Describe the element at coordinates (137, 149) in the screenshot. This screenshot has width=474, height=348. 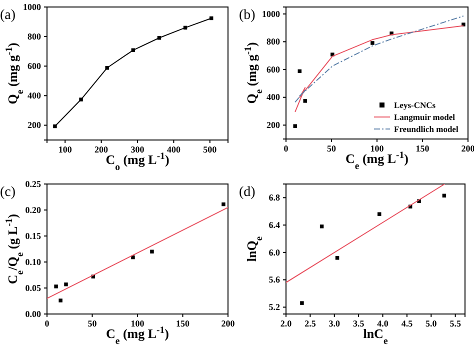
I see `x-tick-label: 300` at that location.